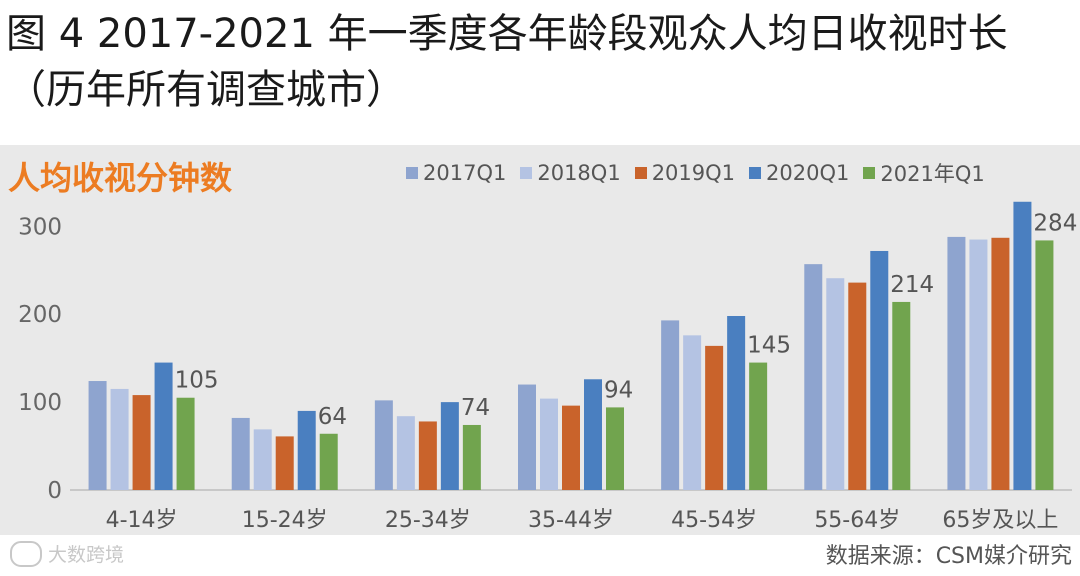  I want to click on watermark: 大数跨境, so click(67, 553).